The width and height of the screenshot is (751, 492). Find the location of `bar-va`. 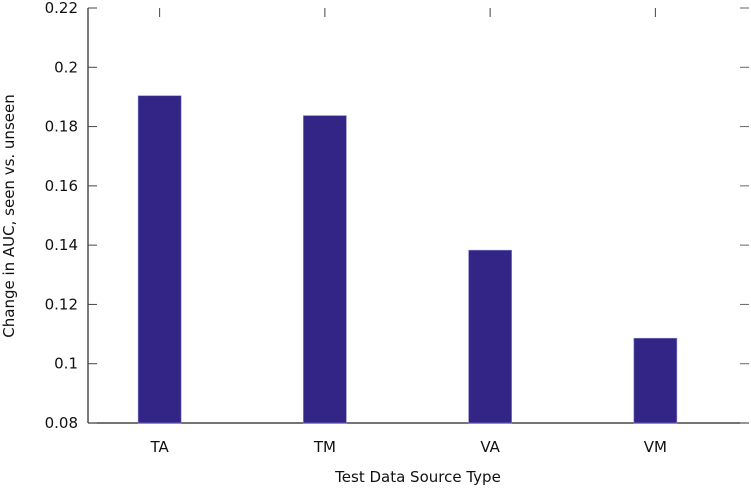

bar-va is located at coordinates (490, 336).